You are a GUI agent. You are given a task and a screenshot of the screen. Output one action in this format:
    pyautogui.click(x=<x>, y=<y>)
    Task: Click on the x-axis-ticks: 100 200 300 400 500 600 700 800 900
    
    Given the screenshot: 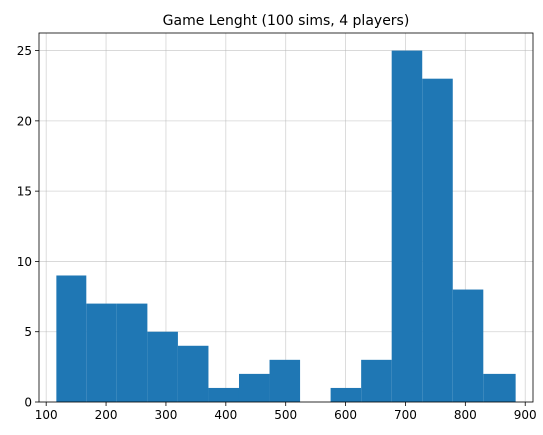 What is the action you would take?
    pyautogui.click(x=286, y=412)
    